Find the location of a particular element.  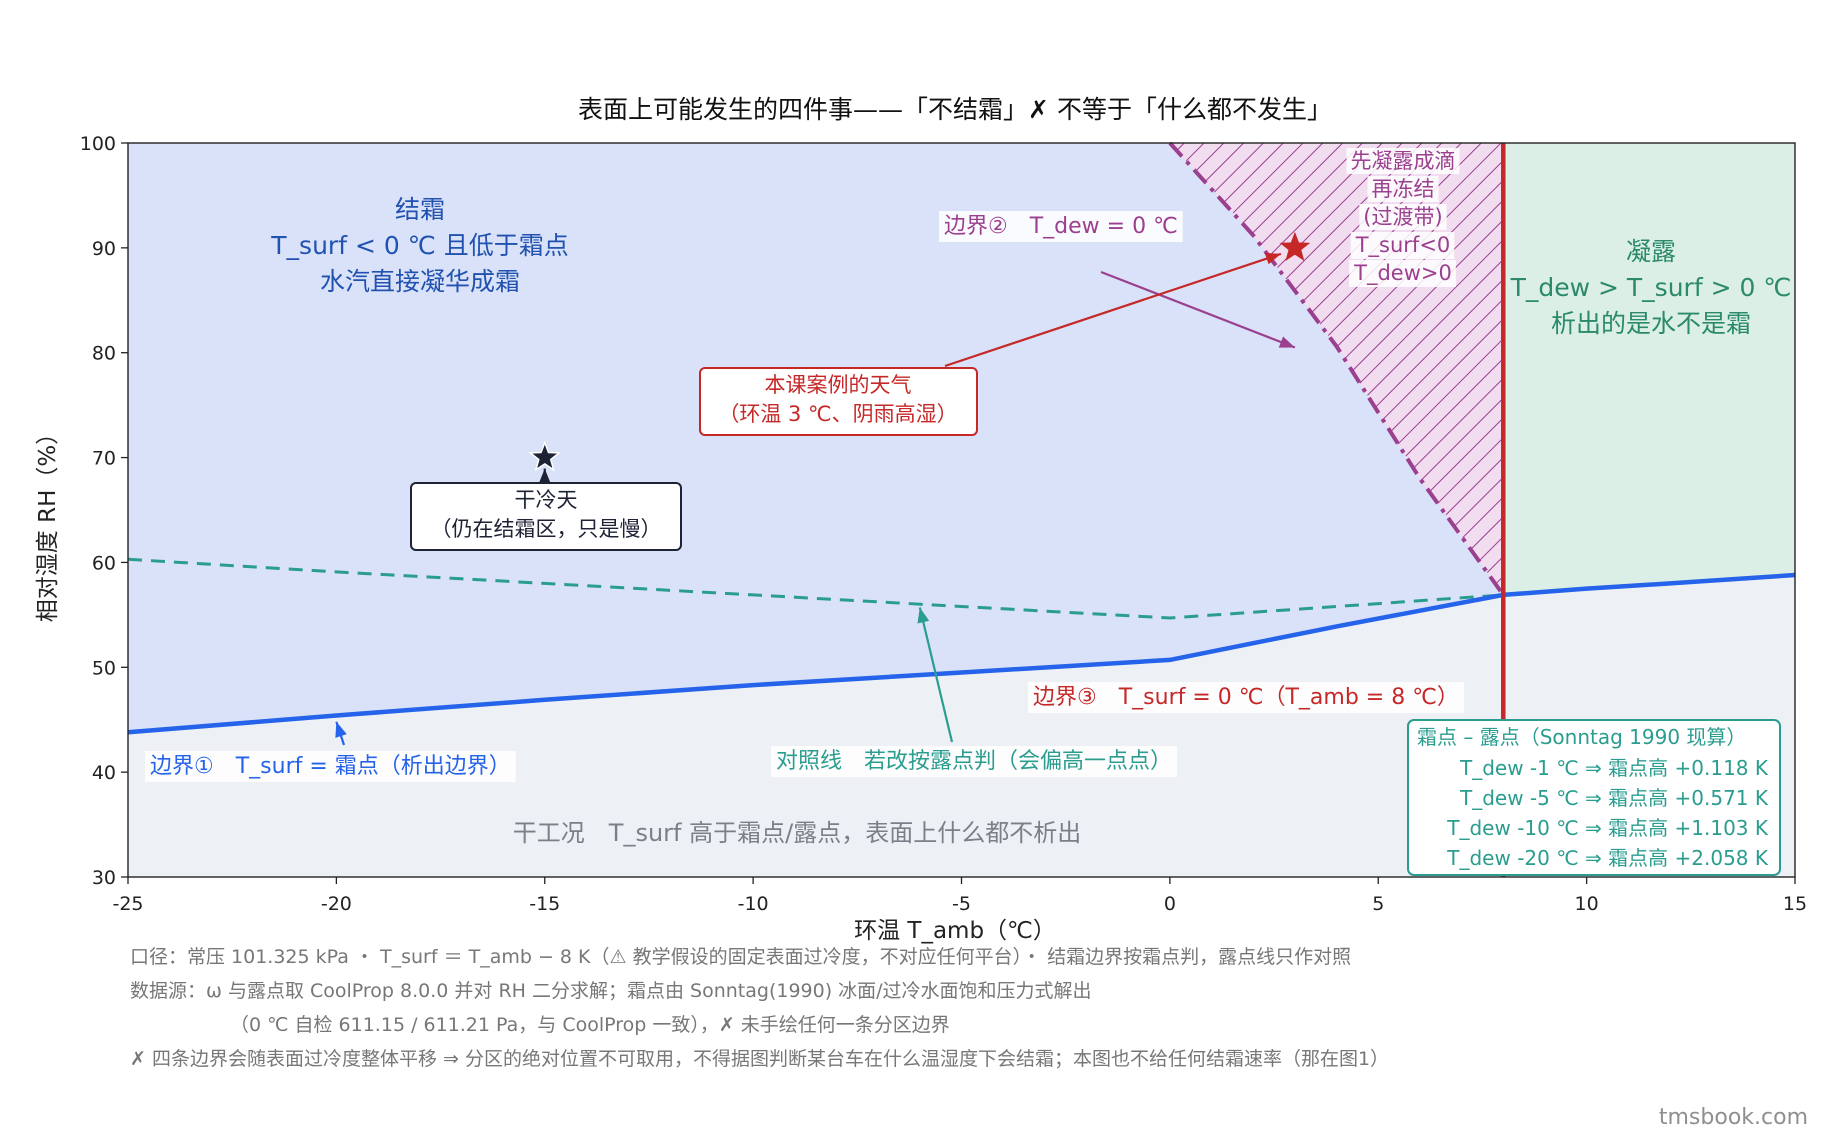

x-axis-label: 环温 T_amb（℃） is located at coordinates (955, 931).